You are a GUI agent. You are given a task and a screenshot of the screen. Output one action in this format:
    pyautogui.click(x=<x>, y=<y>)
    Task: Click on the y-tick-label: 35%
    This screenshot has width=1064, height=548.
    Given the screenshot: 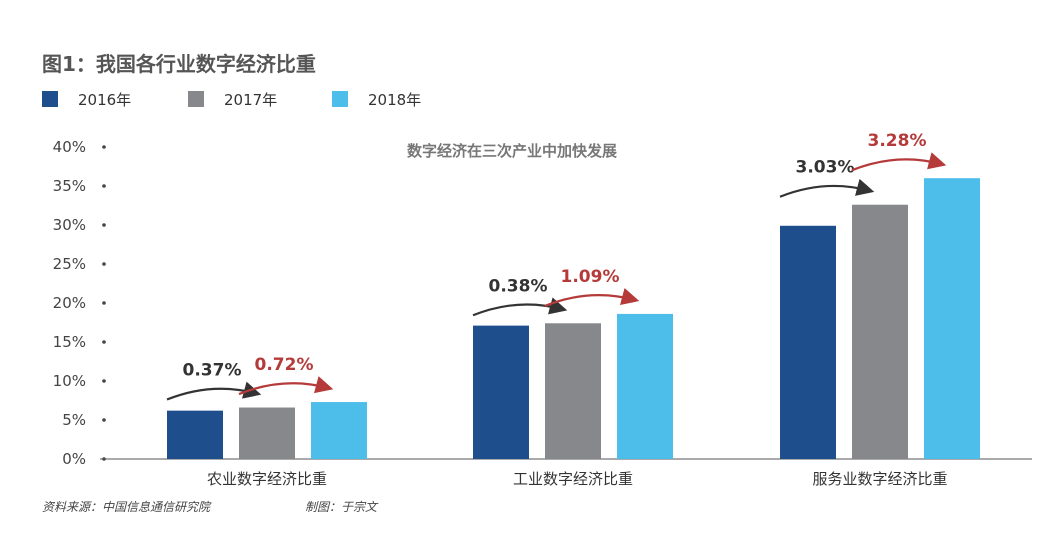 What is the action you would take?
    pyautogui.click(x=69, y=186)
    